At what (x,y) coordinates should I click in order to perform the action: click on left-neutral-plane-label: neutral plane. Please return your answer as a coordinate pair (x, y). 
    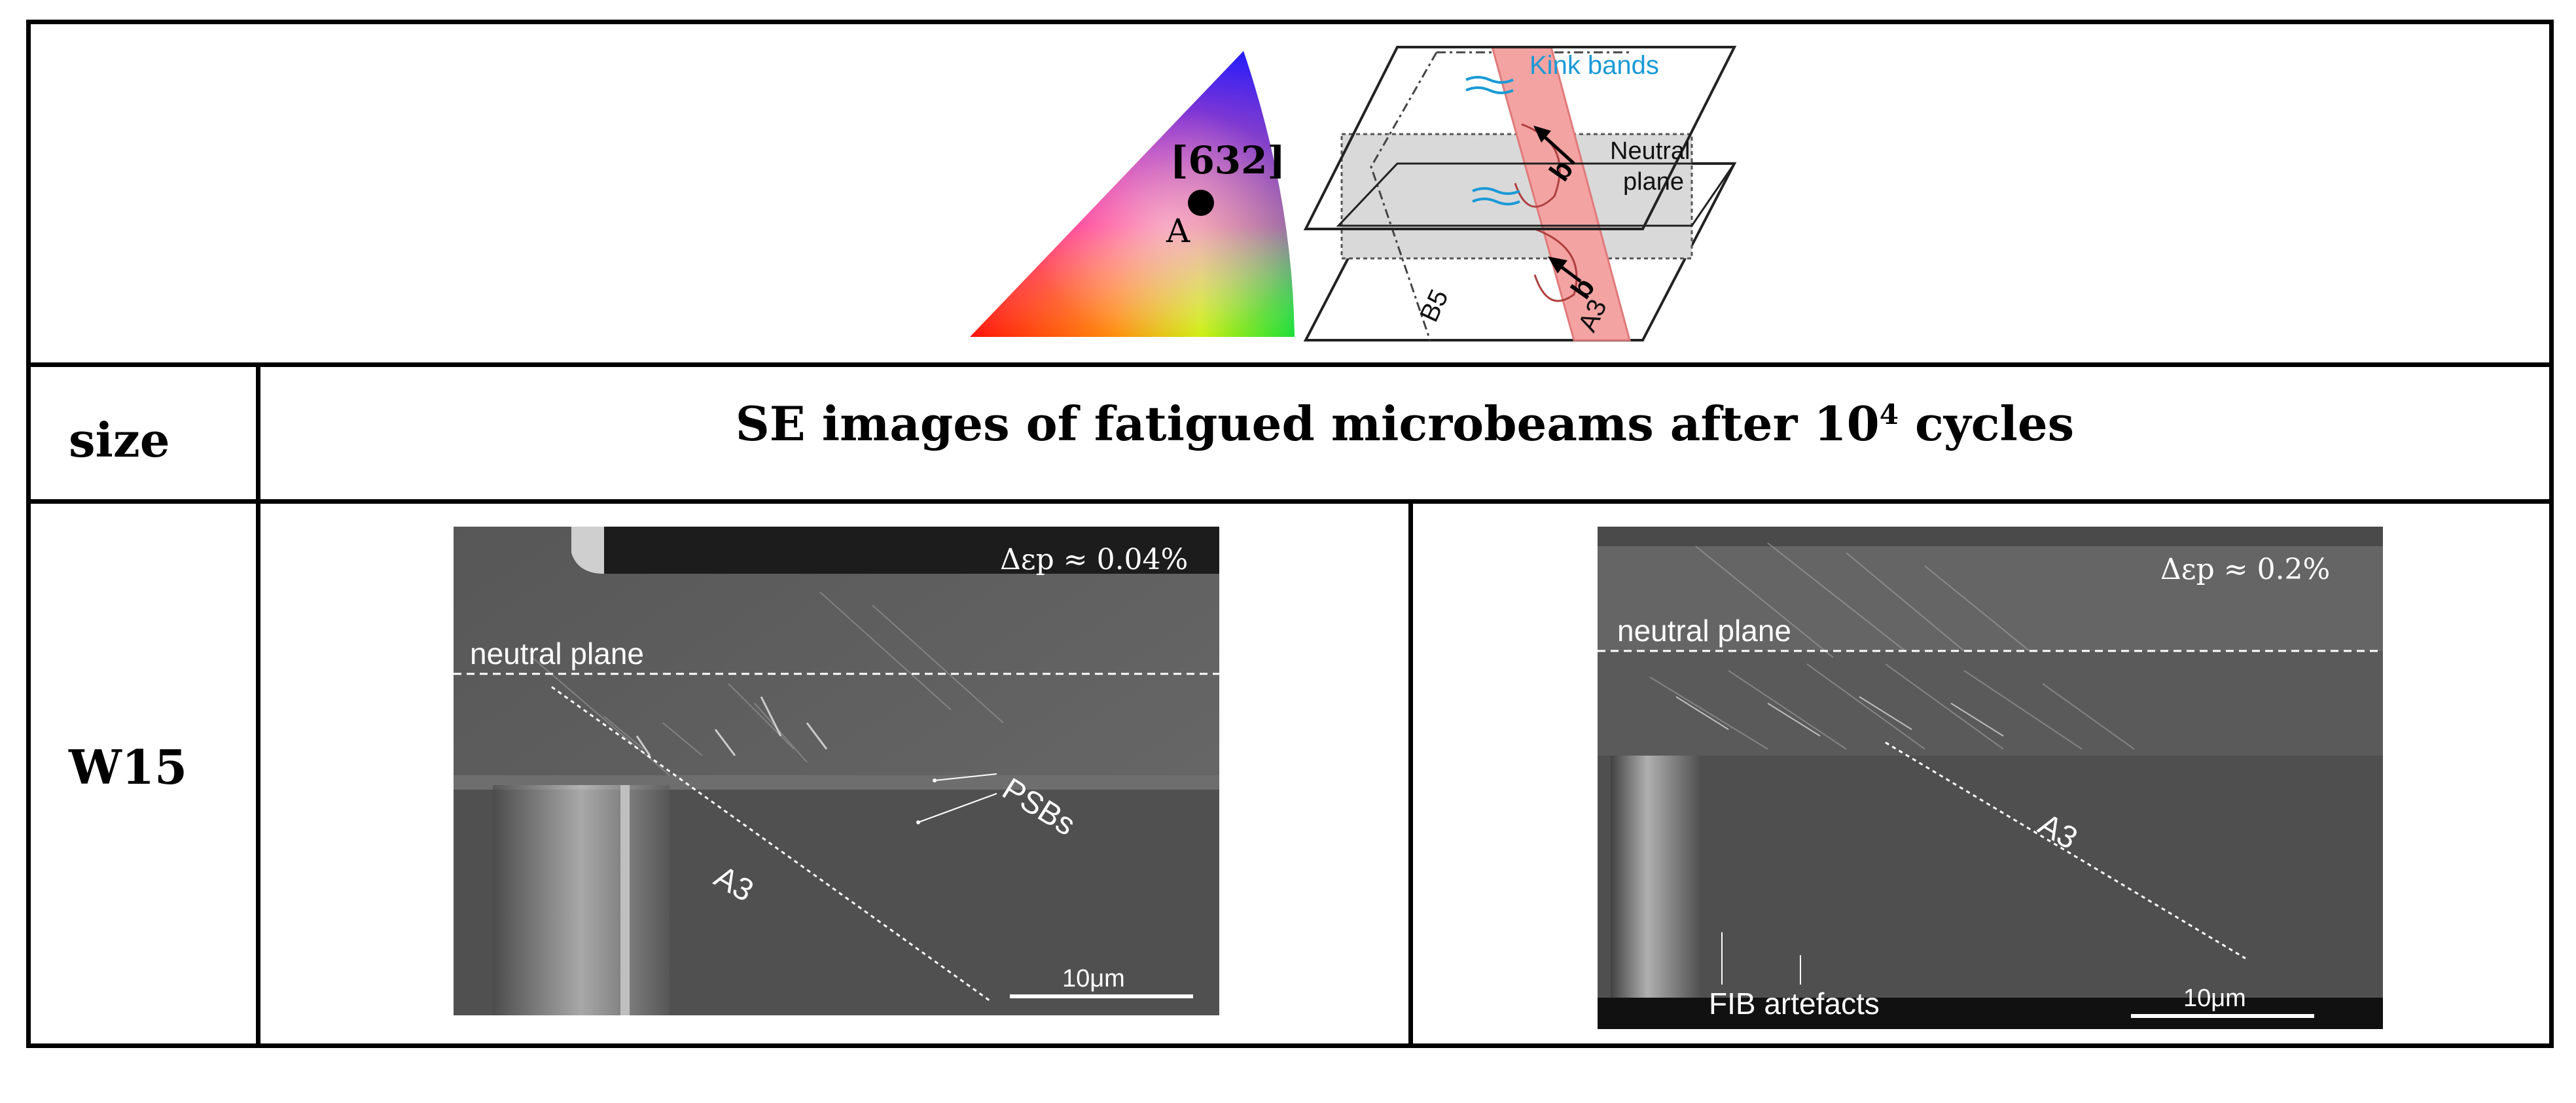
    Looking at the image, I should click on (557, 654).